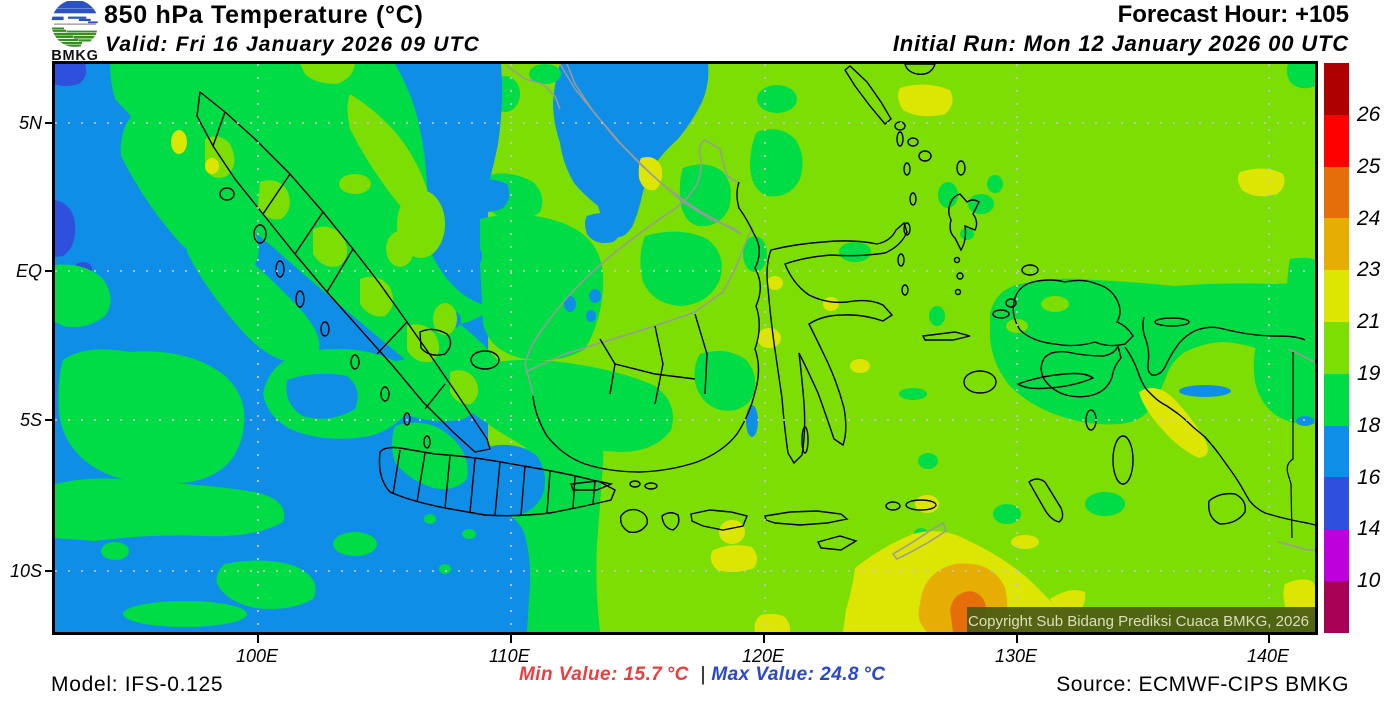 The image size is (1400, 709). Describe the element at coordinates (75, 54) in the screenshot. I see `svg-text: BMKG` at that location.